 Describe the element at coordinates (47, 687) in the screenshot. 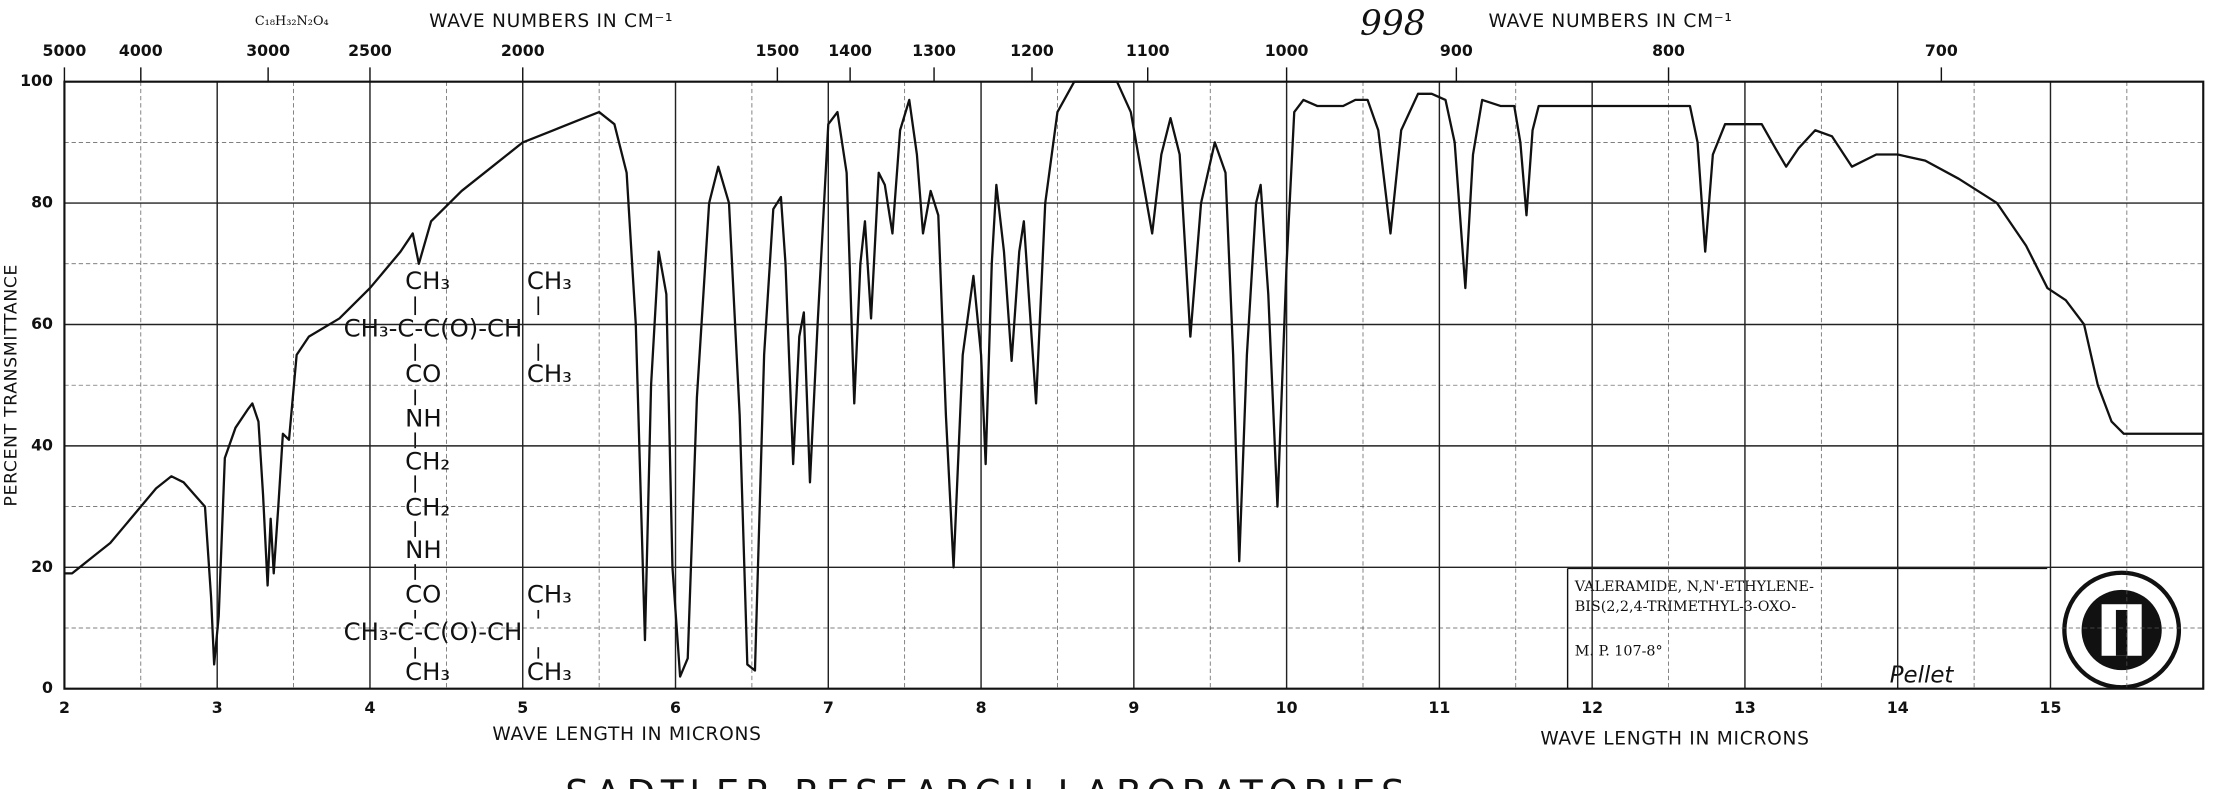

I see `y-tick-label: 0` at that location.